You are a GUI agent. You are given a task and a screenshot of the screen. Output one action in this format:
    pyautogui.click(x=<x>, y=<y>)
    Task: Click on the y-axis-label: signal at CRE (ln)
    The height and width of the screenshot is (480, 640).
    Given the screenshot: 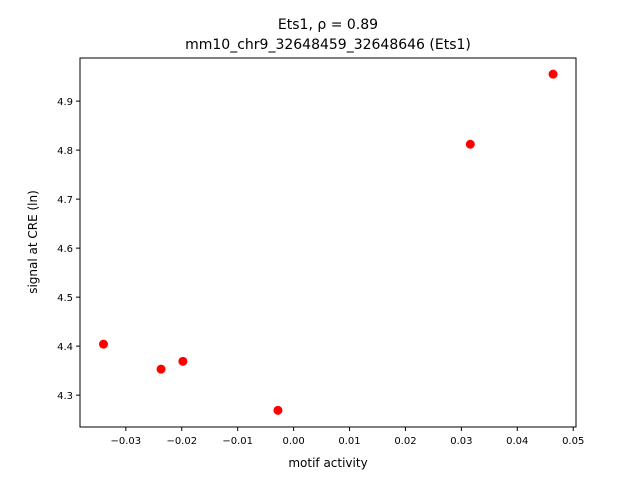 What is the action you would take?
    pyautogui.click(x=33, y=242)
    